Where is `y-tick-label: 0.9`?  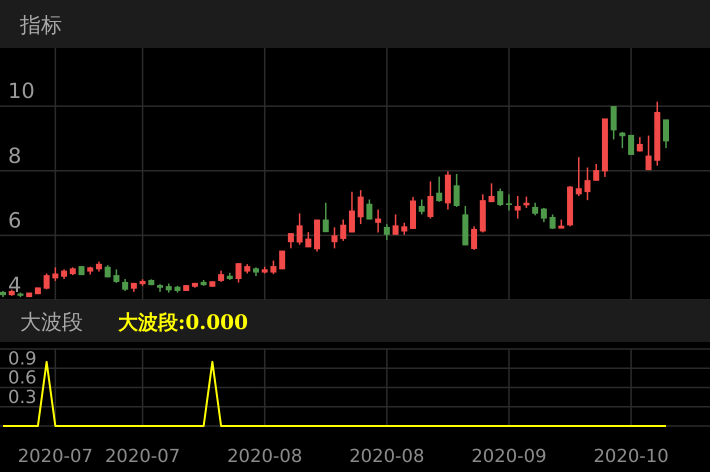 y-tick-label: 0.9 is located at coordinates (22, 359).